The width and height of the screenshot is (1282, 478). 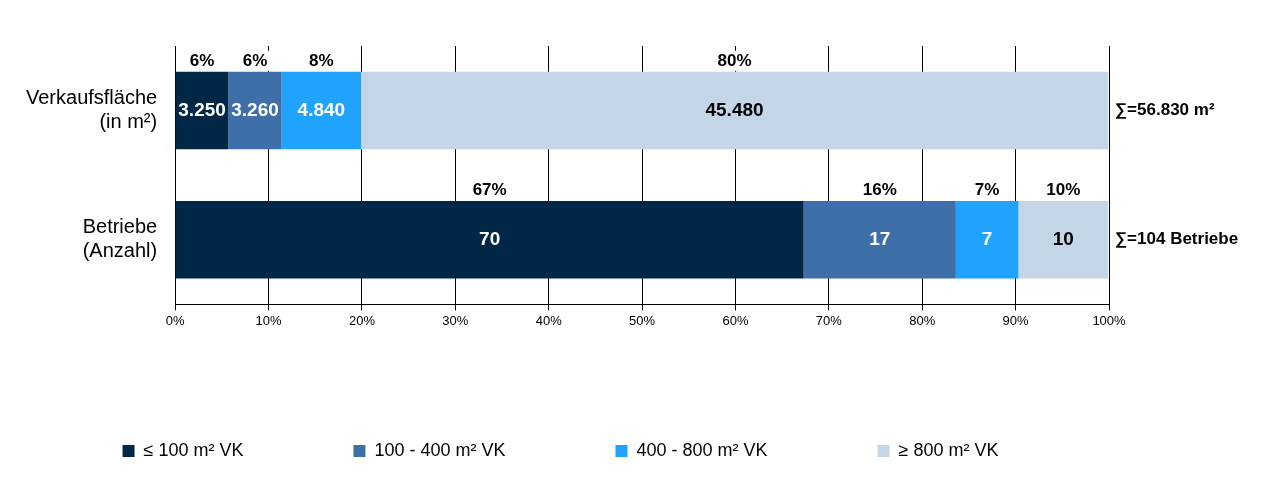 What do you see at coordinates (440, 449) in the screenshot?
I see `legend-label: 100 - 400 m² VK` at bounding box center [440, 449].